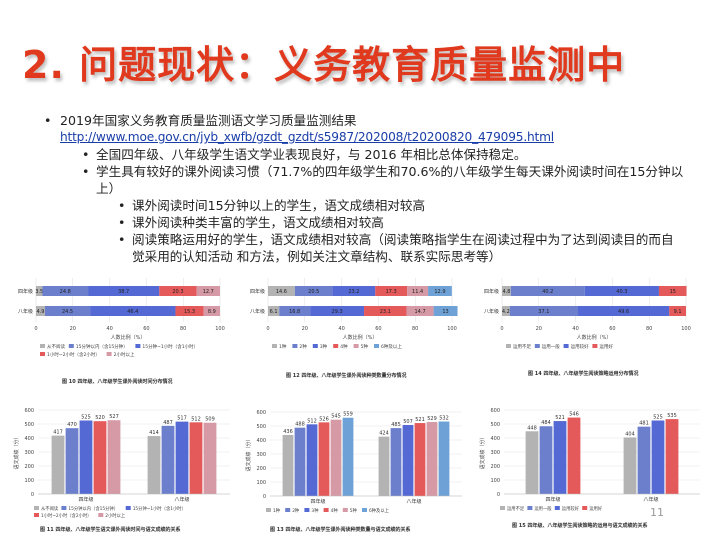 This screenshot has height=540, width=720. I want to click on legend-label: 3种, so click(315, 510).